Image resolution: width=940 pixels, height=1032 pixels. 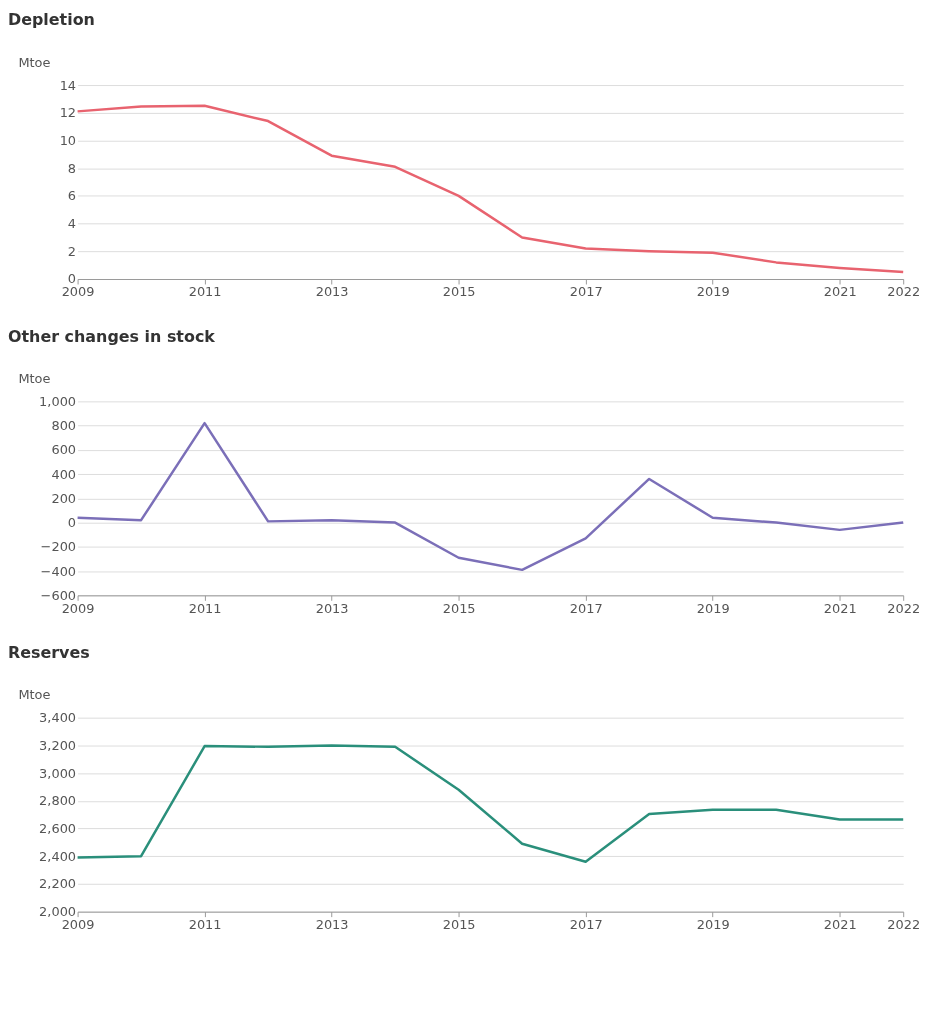 I want to click on y-tick-label: 10, so click(x=68, y=140).